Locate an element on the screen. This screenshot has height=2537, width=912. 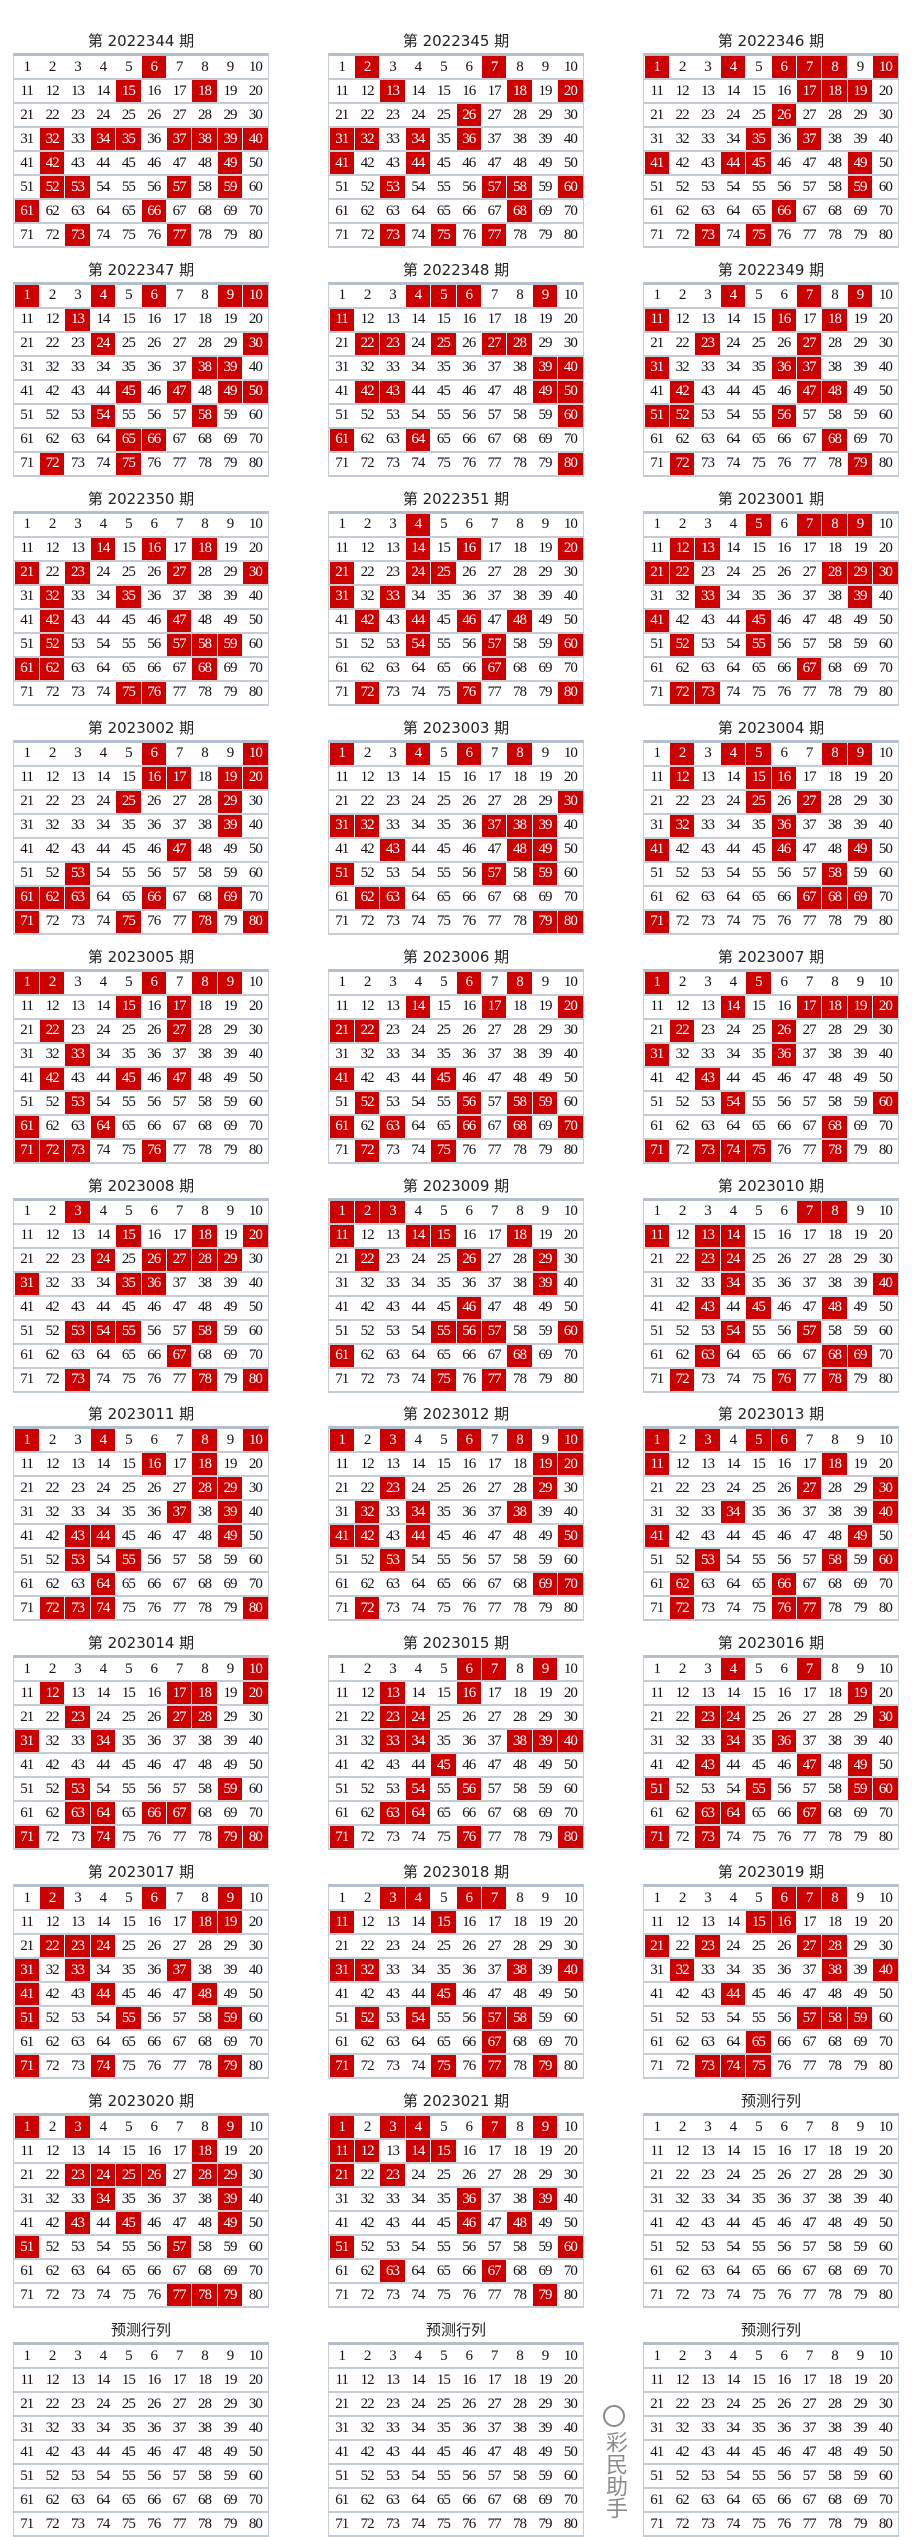
number-cell: 72 is located at coordinates (52, 2065).